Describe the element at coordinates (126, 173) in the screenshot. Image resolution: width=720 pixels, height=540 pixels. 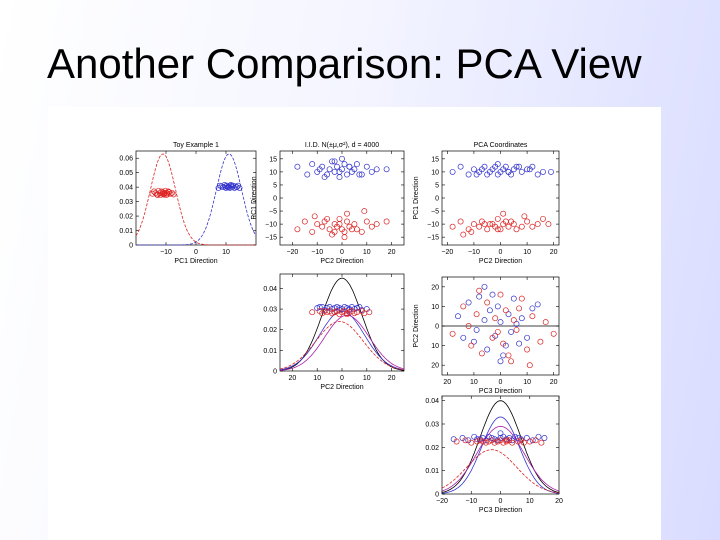
I see `y-tick-label: 0.05` at that location.